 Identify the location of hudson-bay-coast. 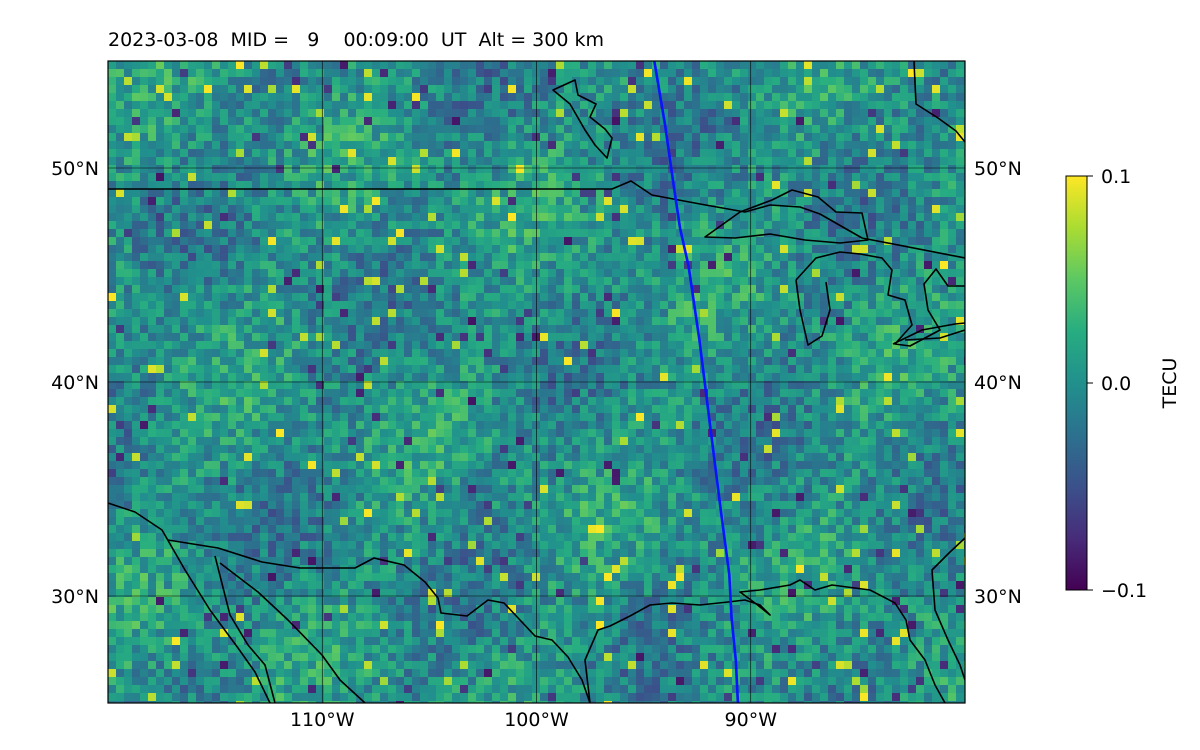
(582, 119).